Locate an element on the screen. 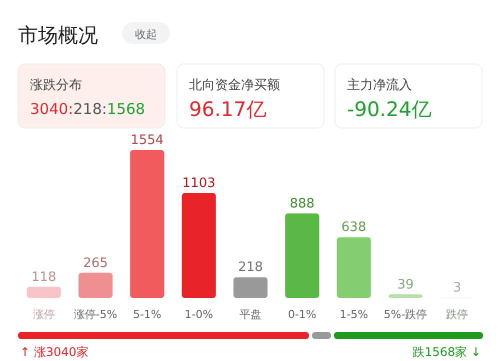 The width and height of the screenshot is (500, 361). data-label: 218 is located at coordinates (250, 268).